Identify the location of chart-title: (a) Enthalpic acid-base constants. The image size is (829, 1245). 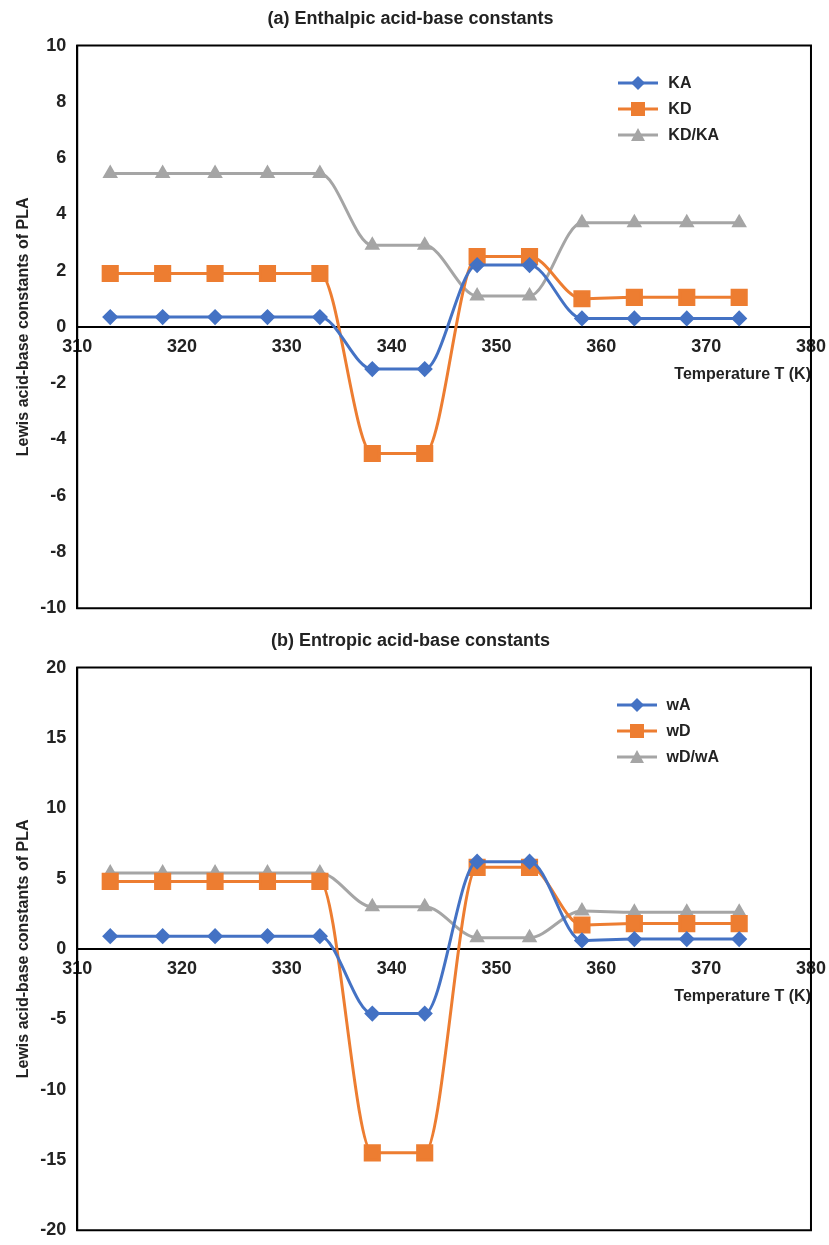
(410, 17).